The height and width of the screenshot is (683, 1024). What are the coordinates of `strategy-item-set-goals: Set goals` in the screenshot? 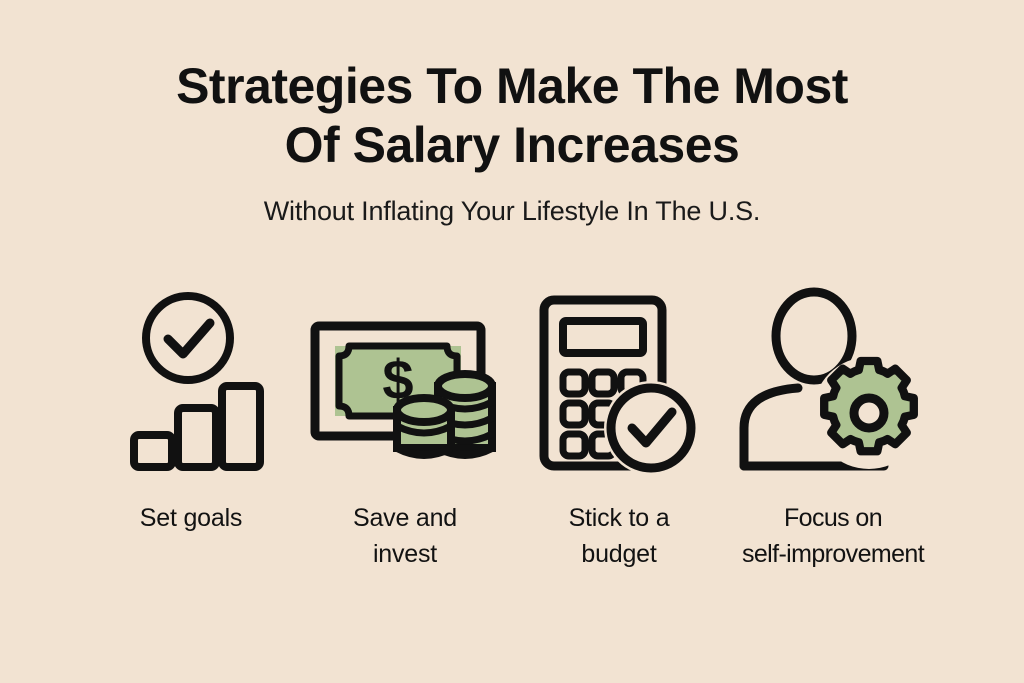 It's located at (191, 407).